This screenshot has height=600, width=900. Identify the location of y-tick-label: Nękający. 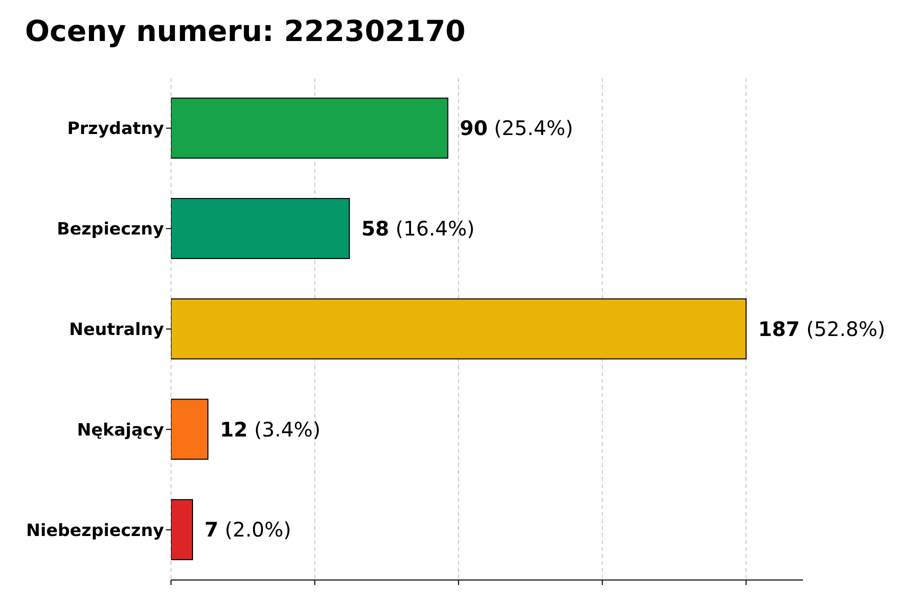
(120, 430).